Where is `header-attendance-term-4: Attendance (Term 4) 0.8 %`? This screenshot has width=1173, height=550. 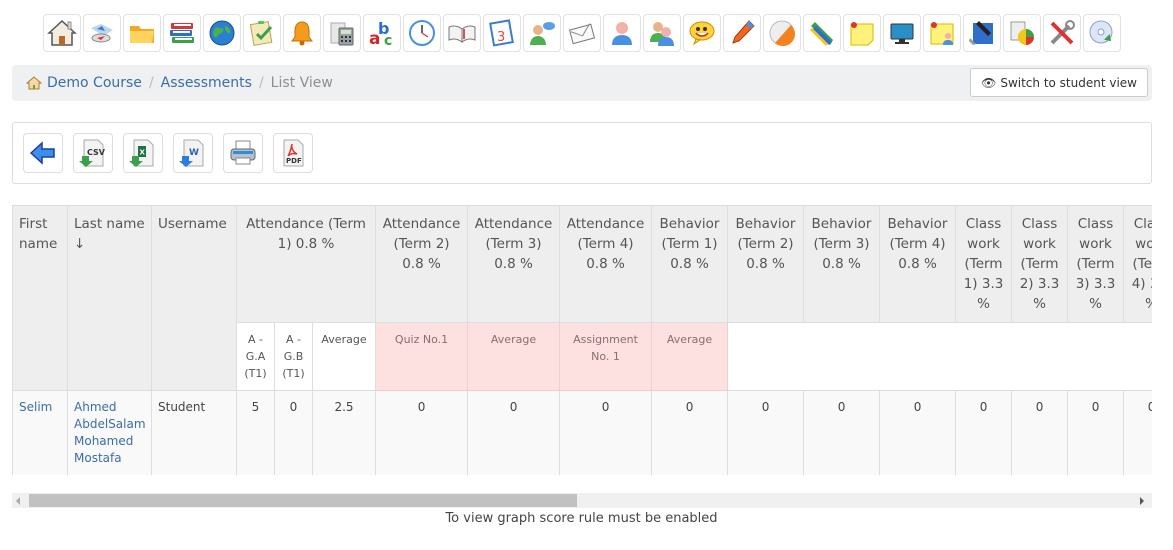
header-attendance-term-4: Attendance (Term 4) 0.8 % is located at coordinates (606, 264).